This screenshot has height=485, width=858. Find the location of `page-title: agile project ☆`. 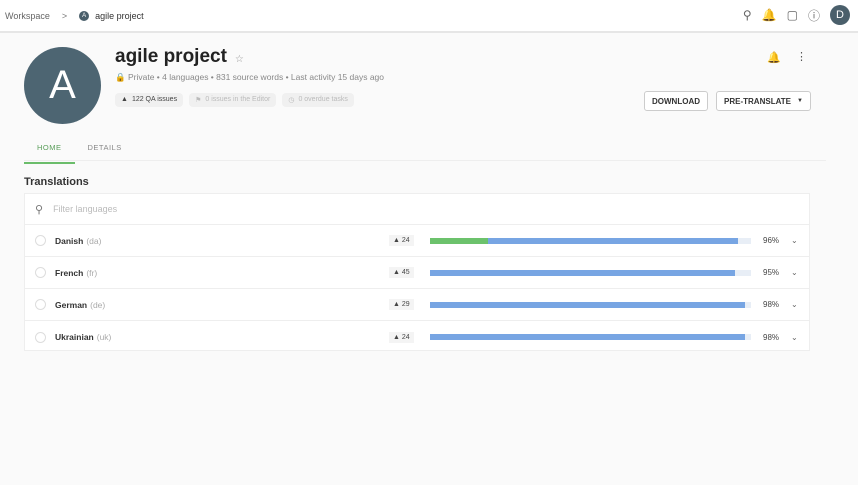

page-title: agile project ☆ is located at coordinates (179, 57).